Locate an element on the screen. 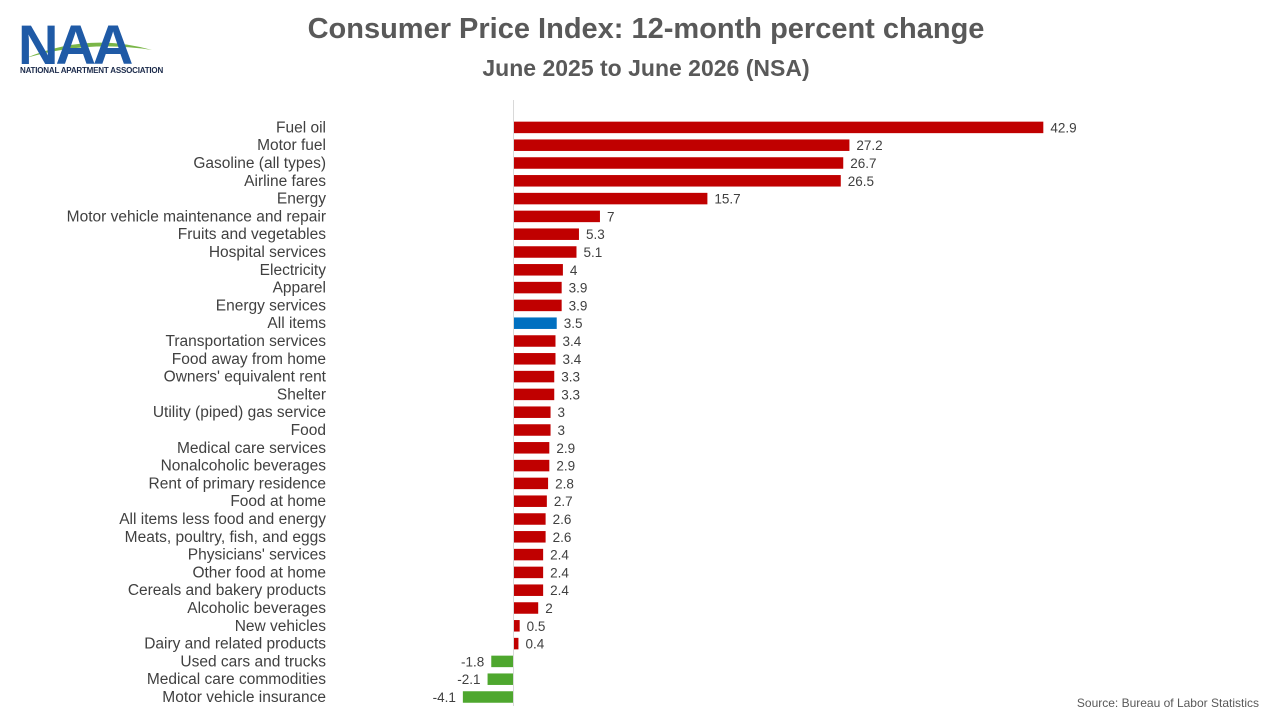  value-label: 2 is located at coordinates (549, 608).